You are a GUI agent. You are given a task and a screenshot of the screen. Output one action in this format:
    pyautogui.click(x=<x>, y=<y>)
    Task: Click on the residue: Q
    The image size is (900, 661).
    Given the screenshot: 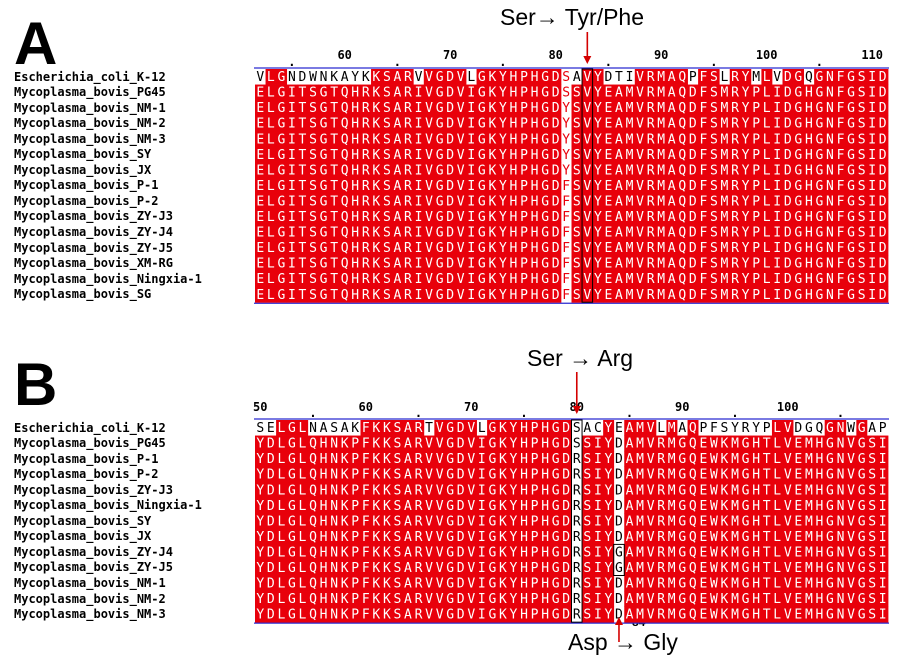 What is the action you would take?
    pyautogui.click(x=313, y=444)
    